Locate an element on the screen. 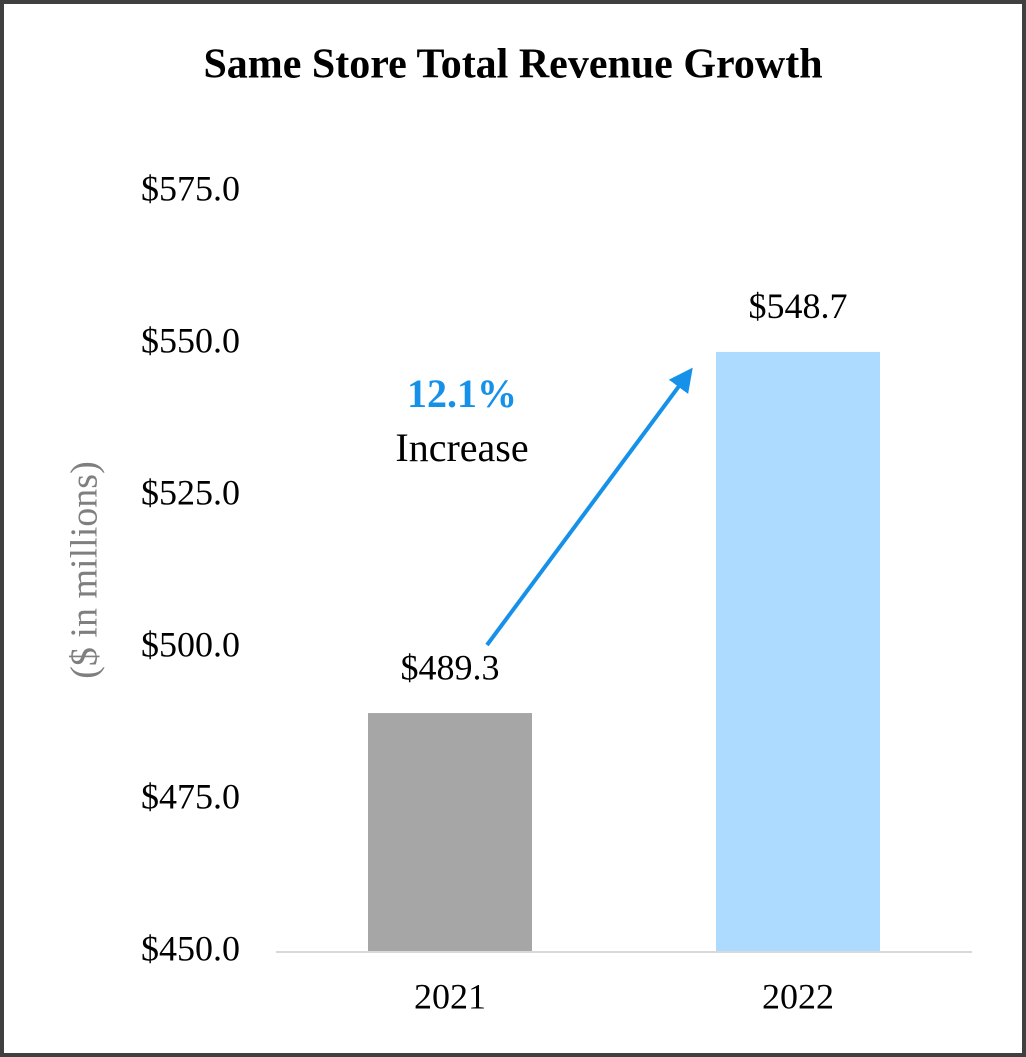 The height and width of the screenshot is (1057, 1026). y-tick-label: $500.0 is located at coordinates (190, 644).